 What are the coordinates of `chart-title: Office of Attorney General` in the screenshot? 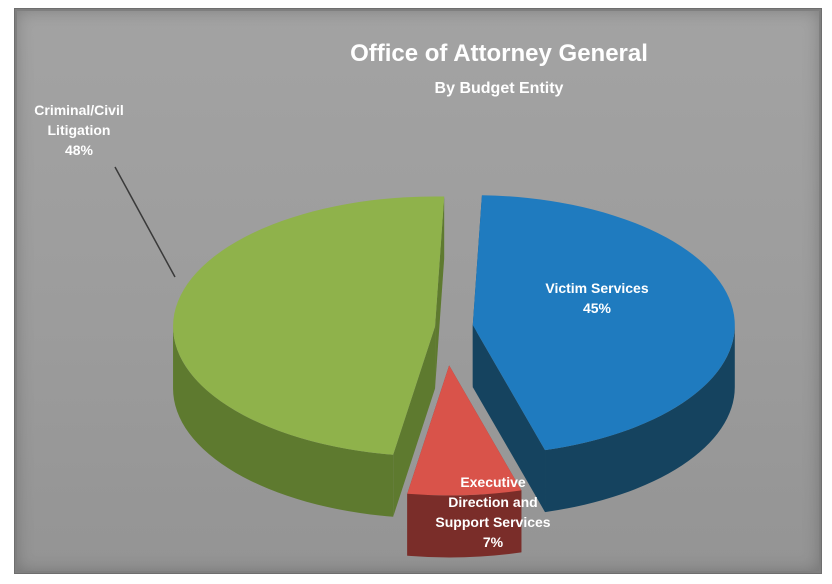 It's located at (499, 53).